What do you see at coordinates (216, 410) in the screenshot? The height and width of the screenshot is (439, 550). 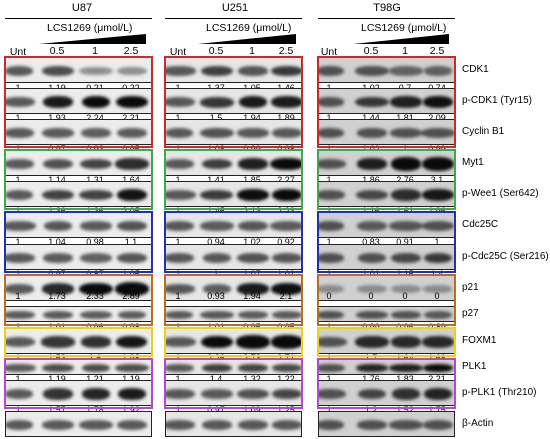 I see `quantification-value: 0.97` at bounding box center [216, 410].